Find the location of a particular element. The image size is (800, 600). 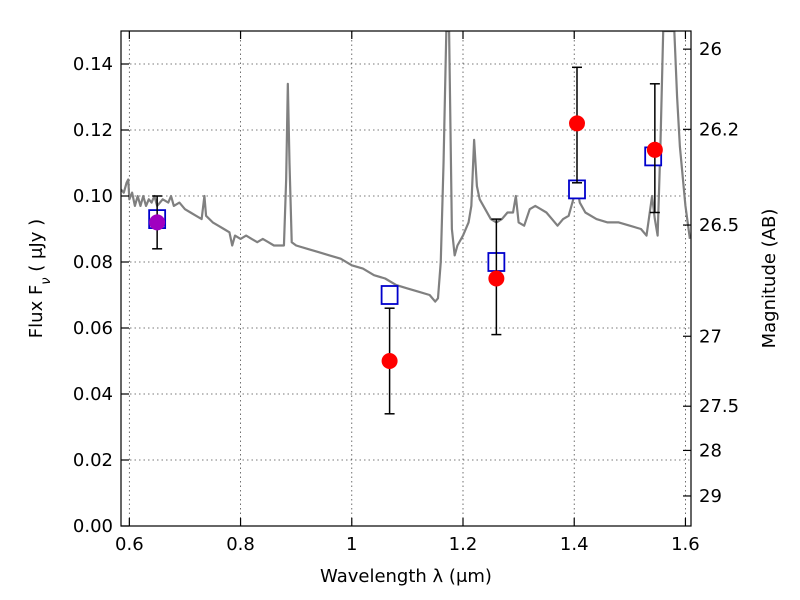

model-band-marker is located at coordinates (389, 295).